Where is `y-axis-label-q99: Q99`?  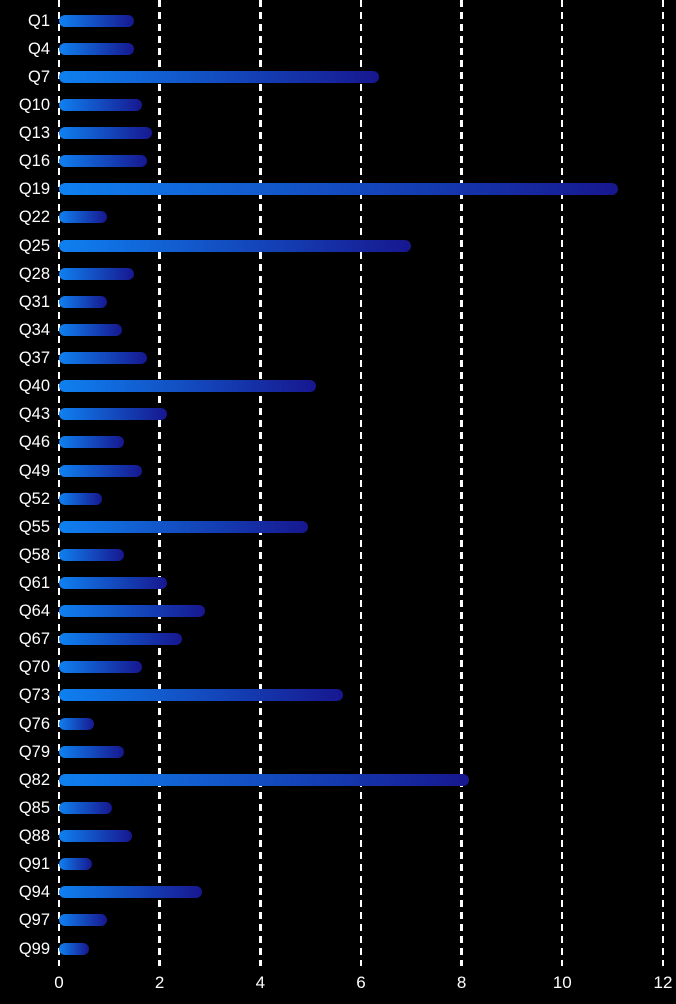 y-axis-label-q99: Q99 is located at coordinates (34, 948).